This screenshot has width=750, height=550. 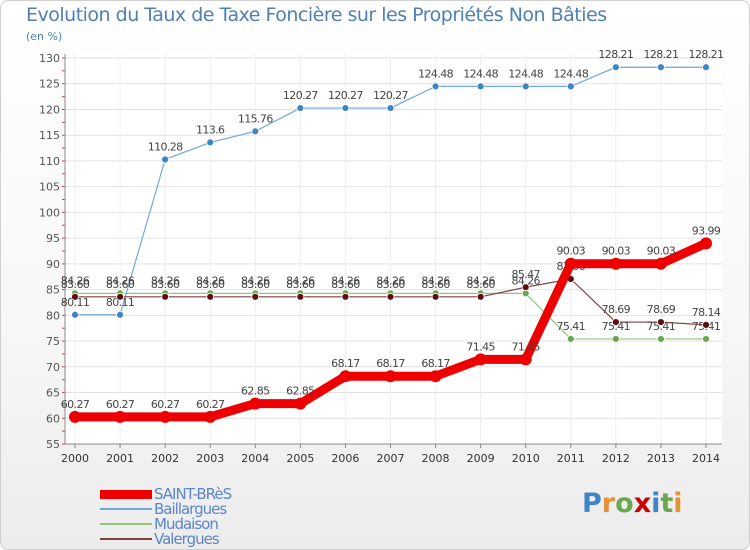 What do you see at coordinates (49, 161) in the screenshot?
I see `y-tick-label: 110` at bounding box center [49, 161].